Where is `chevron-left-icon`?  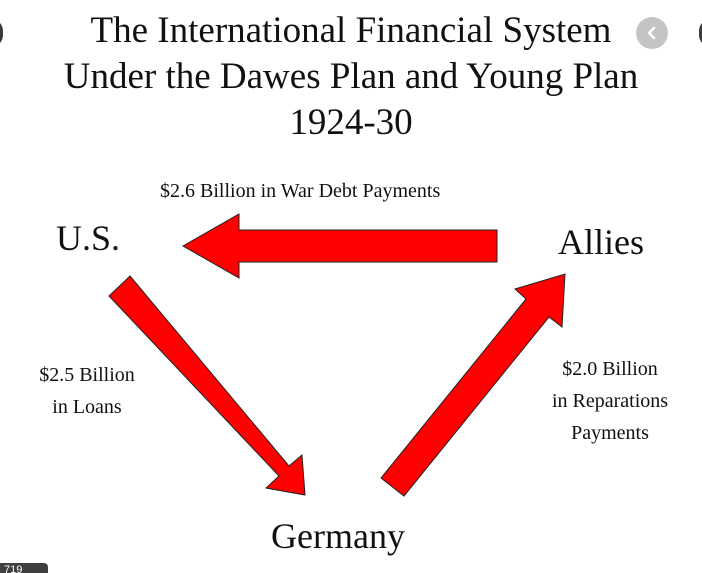 chevron-left-icon is located at coordinates (651, 33).